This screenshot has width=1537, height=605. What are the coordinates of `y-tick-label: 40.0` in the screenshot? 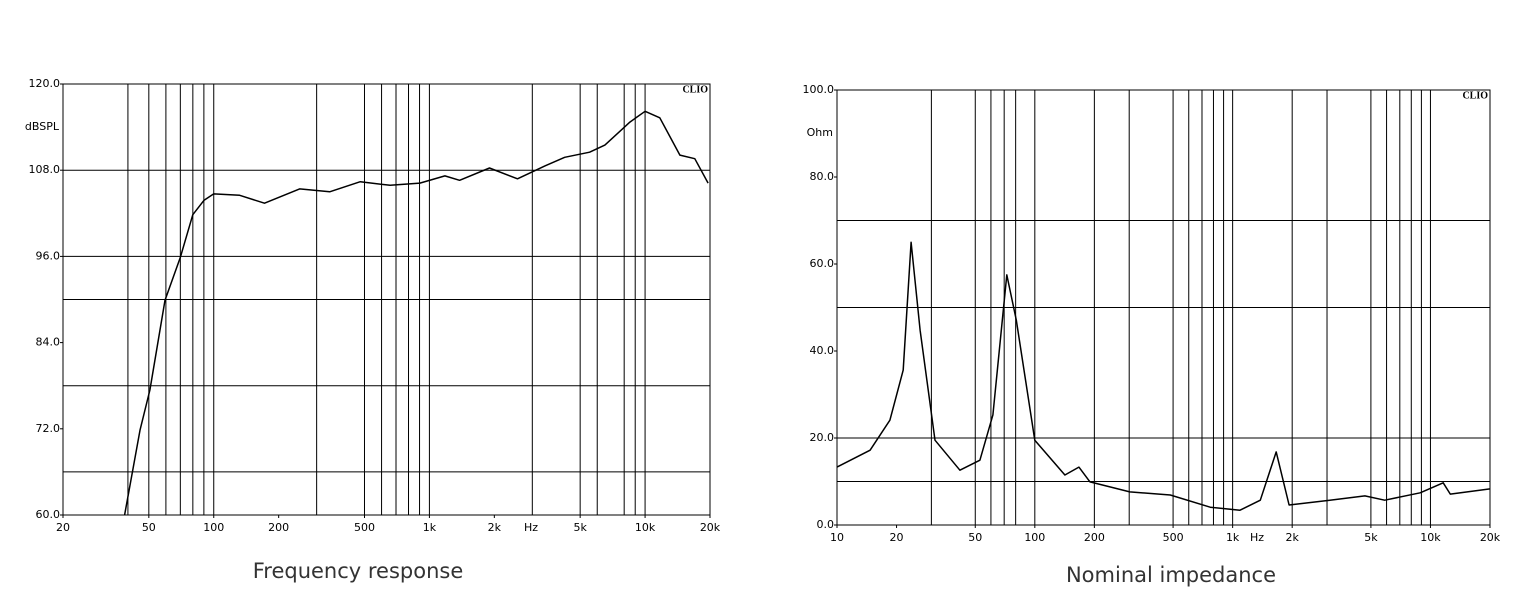 It's located at (822, 350).